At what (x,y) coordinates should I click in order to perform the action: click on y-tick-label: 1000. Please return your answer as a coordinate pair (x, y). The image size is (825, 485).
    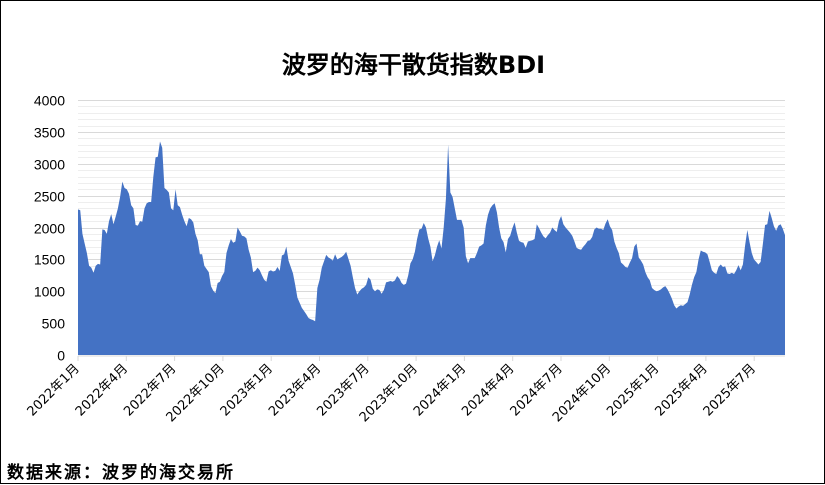
    Looking at the image, I should click on (49, 292).